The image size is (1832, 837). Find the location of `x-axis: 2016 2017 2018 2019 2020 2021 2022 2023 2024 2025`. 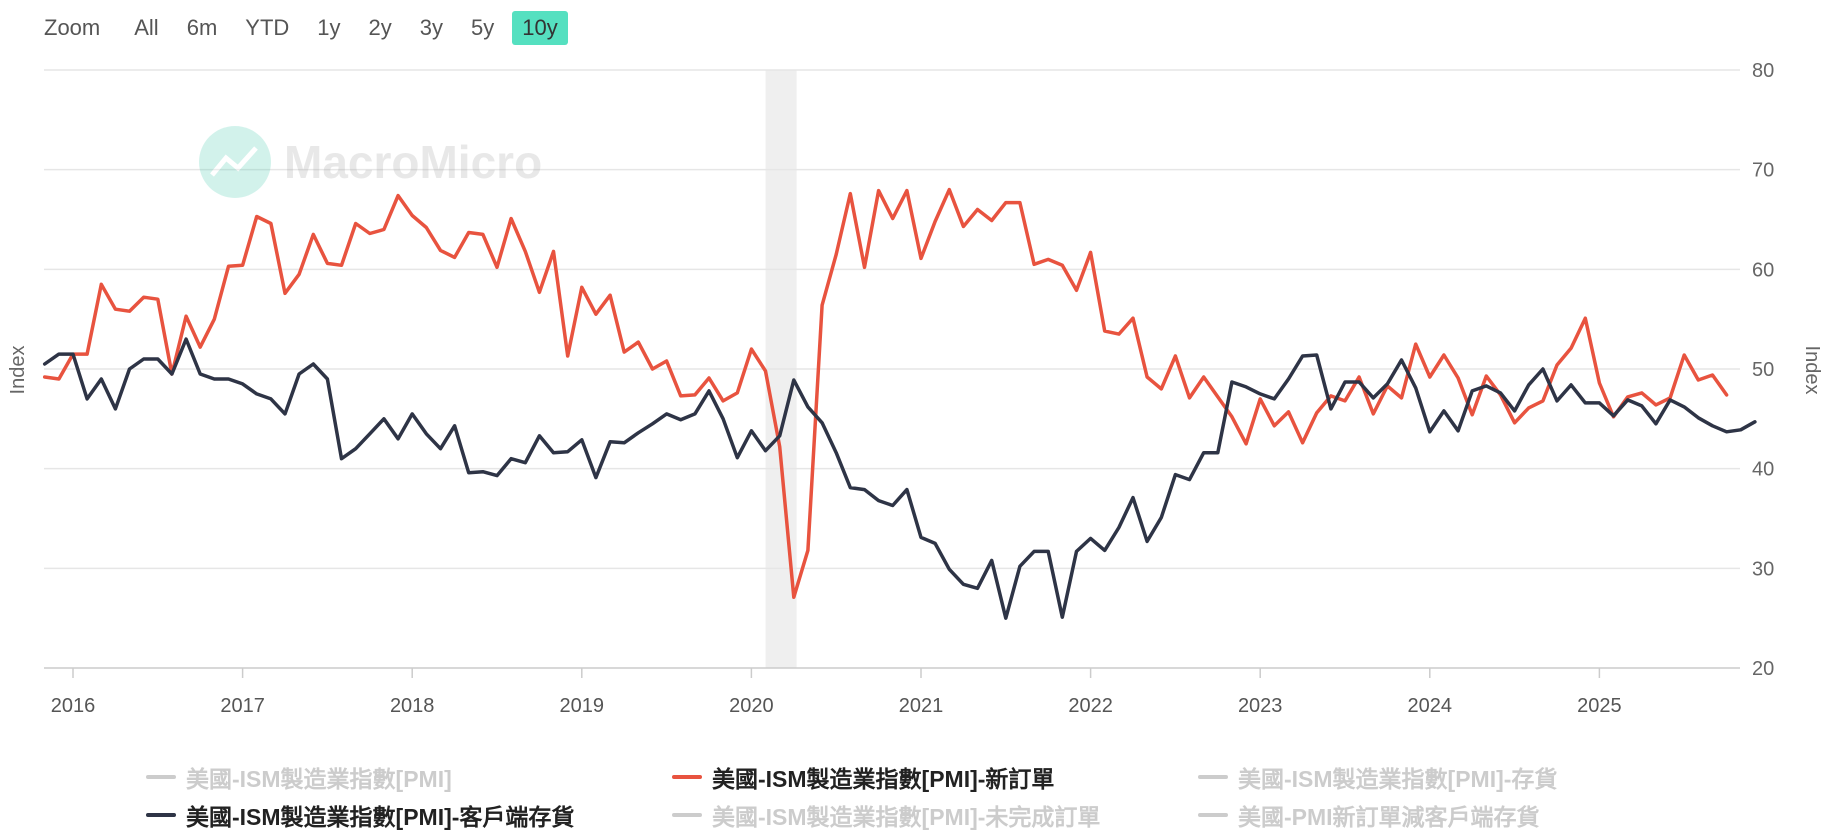

x-axis: 2016 2017 2018 2019 2020 2021 2022 2023 2024 2025 is located at coordinates (836, 692).